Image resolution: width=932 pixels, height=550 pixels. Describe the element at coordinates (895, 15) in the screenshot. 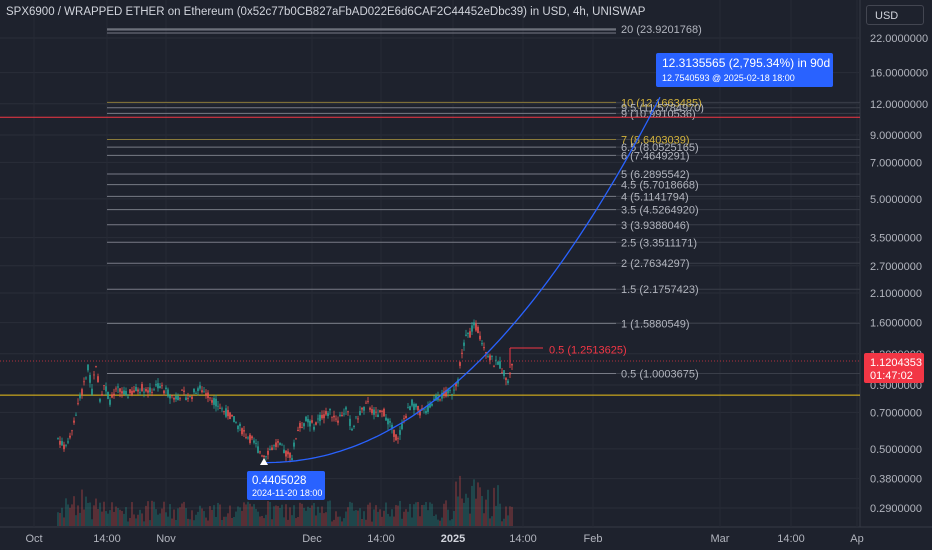

I see `currency-button: USD` at that location.